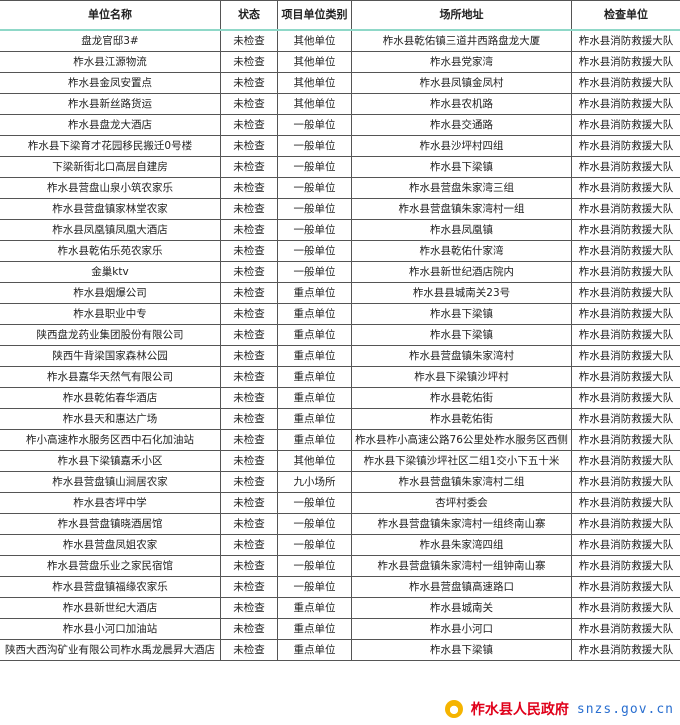 This screenshot has width=680, height=725. What do you see at coordinates (461, 230) in the screenshot?
I see `cell-address: 柞水县凤凰镇` at bounding box center [461, 230].